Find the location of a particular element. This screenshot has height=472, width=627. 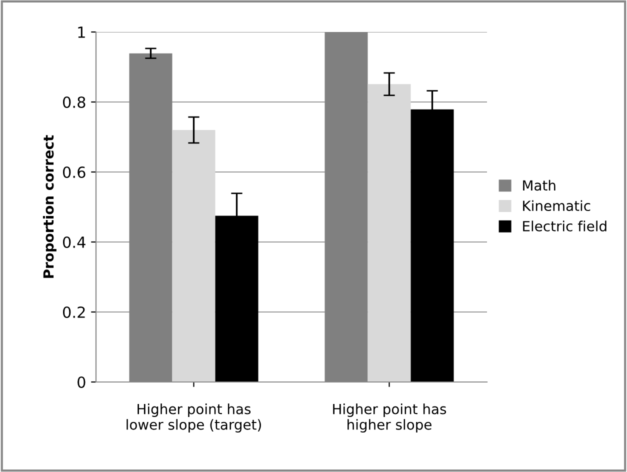

x-tick-label: Higher point has lower slope (target) is located at coordinates (193, 418).